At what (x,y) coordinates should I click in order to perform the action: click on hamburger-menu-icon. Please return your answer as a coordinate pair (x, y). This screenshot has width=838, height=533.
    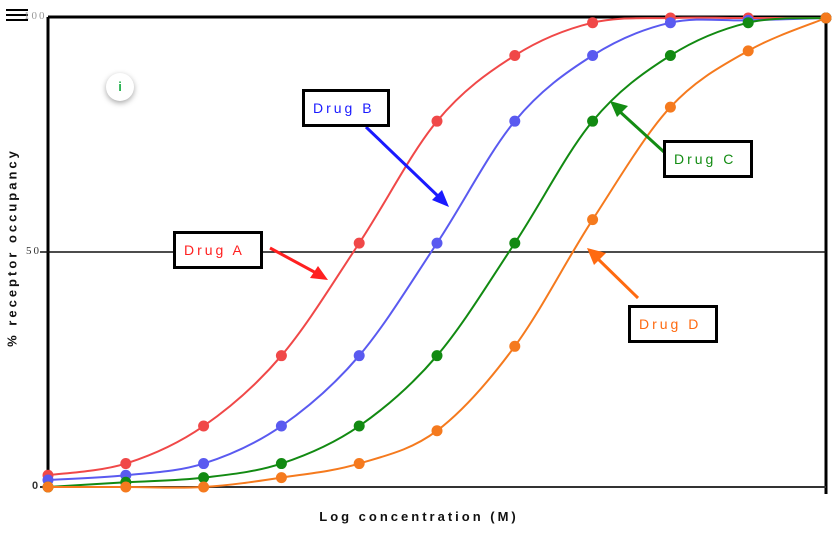
    Looking at the image, I should click on (17, 15).